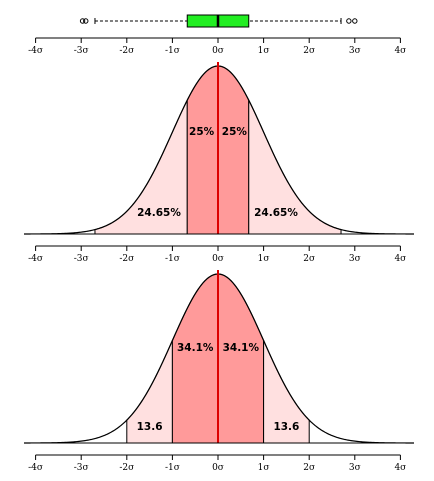 This screenshot has height=481, width=434. Describe the element at coordinates (241, 348) in the screenshot. I see `inner-right-percent: 34.1%` at that location.